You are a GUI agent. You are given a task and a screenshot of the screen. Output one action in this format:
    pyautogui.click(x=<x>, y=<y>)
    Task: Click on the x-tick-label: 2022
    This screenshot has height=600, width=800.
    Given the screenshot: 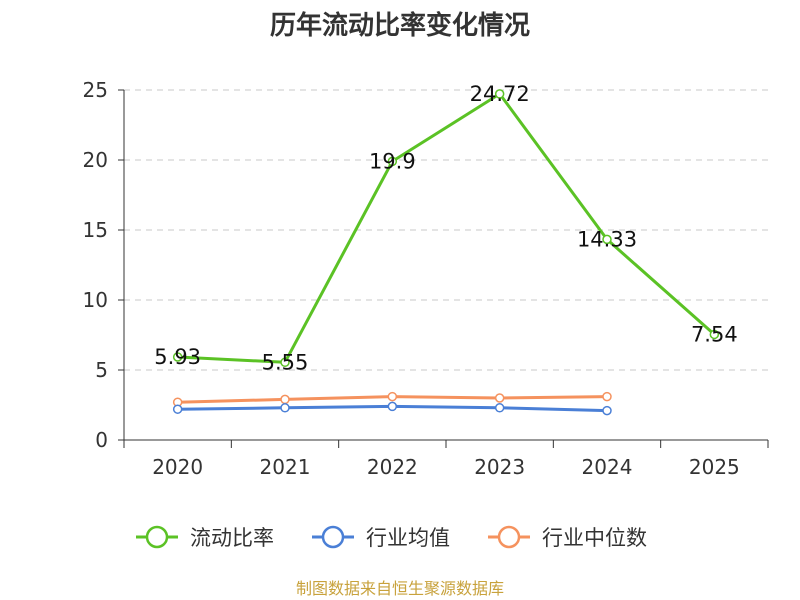 What is the action you would take?
    pyautogui.click(x=392, y=467)
    